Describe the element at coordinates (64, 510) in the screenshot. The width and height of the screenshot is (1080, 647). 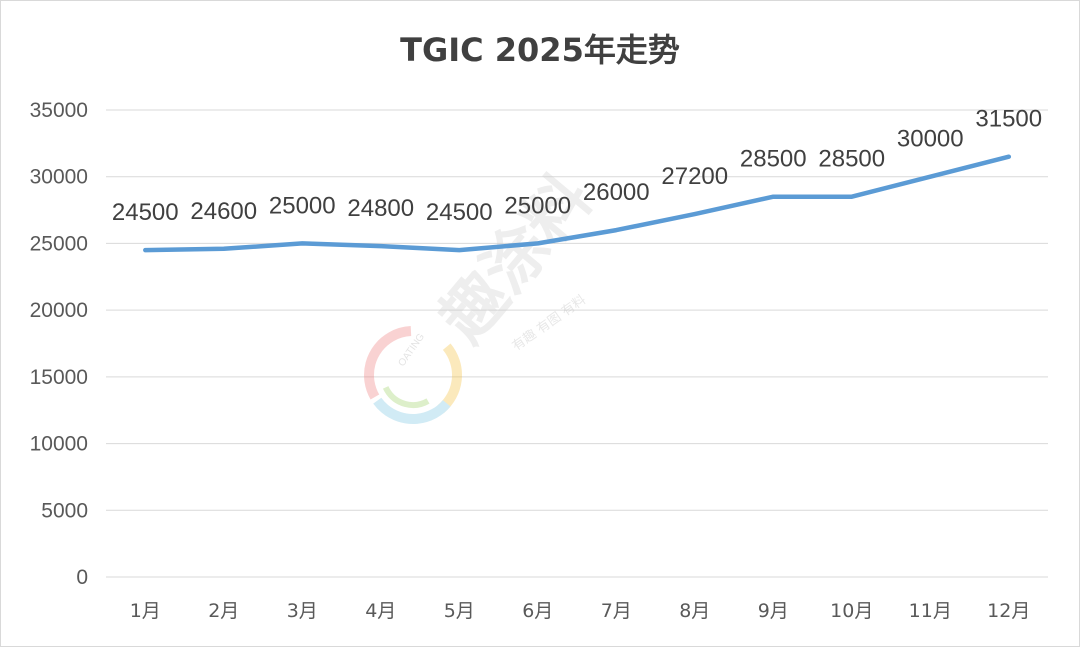
I see `y-tick-label: 5000` at that location.